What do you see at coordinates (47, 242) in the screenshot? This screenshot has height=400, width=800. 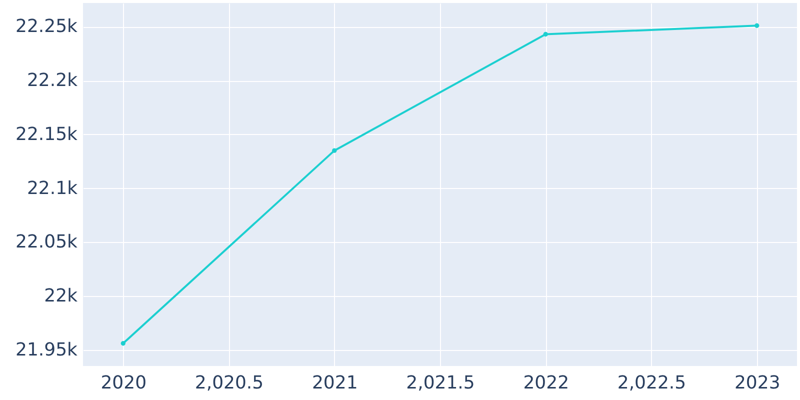 I see `y-tick-label: 22.05k` at bounding box center [47, 242].